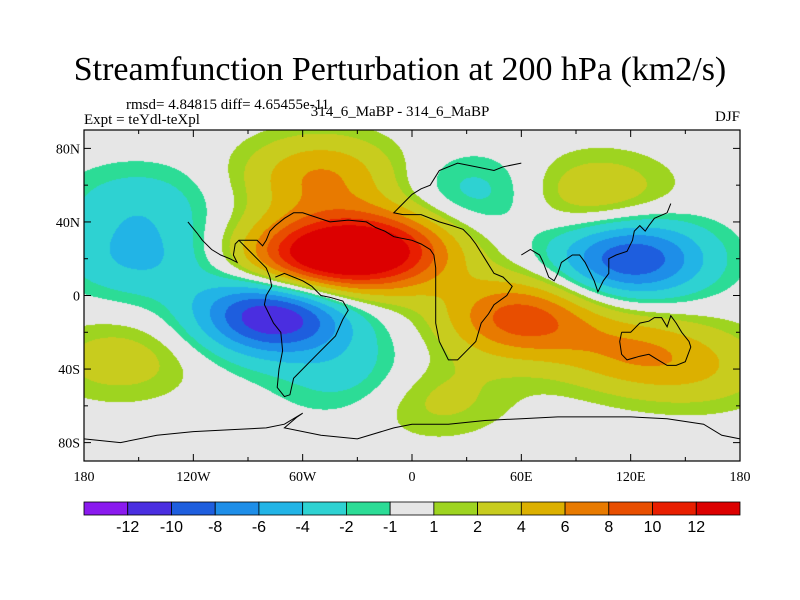 The width and height of the screenshot is (800, 600). I want to click on colorbar-label: 10, so click(653, 527).